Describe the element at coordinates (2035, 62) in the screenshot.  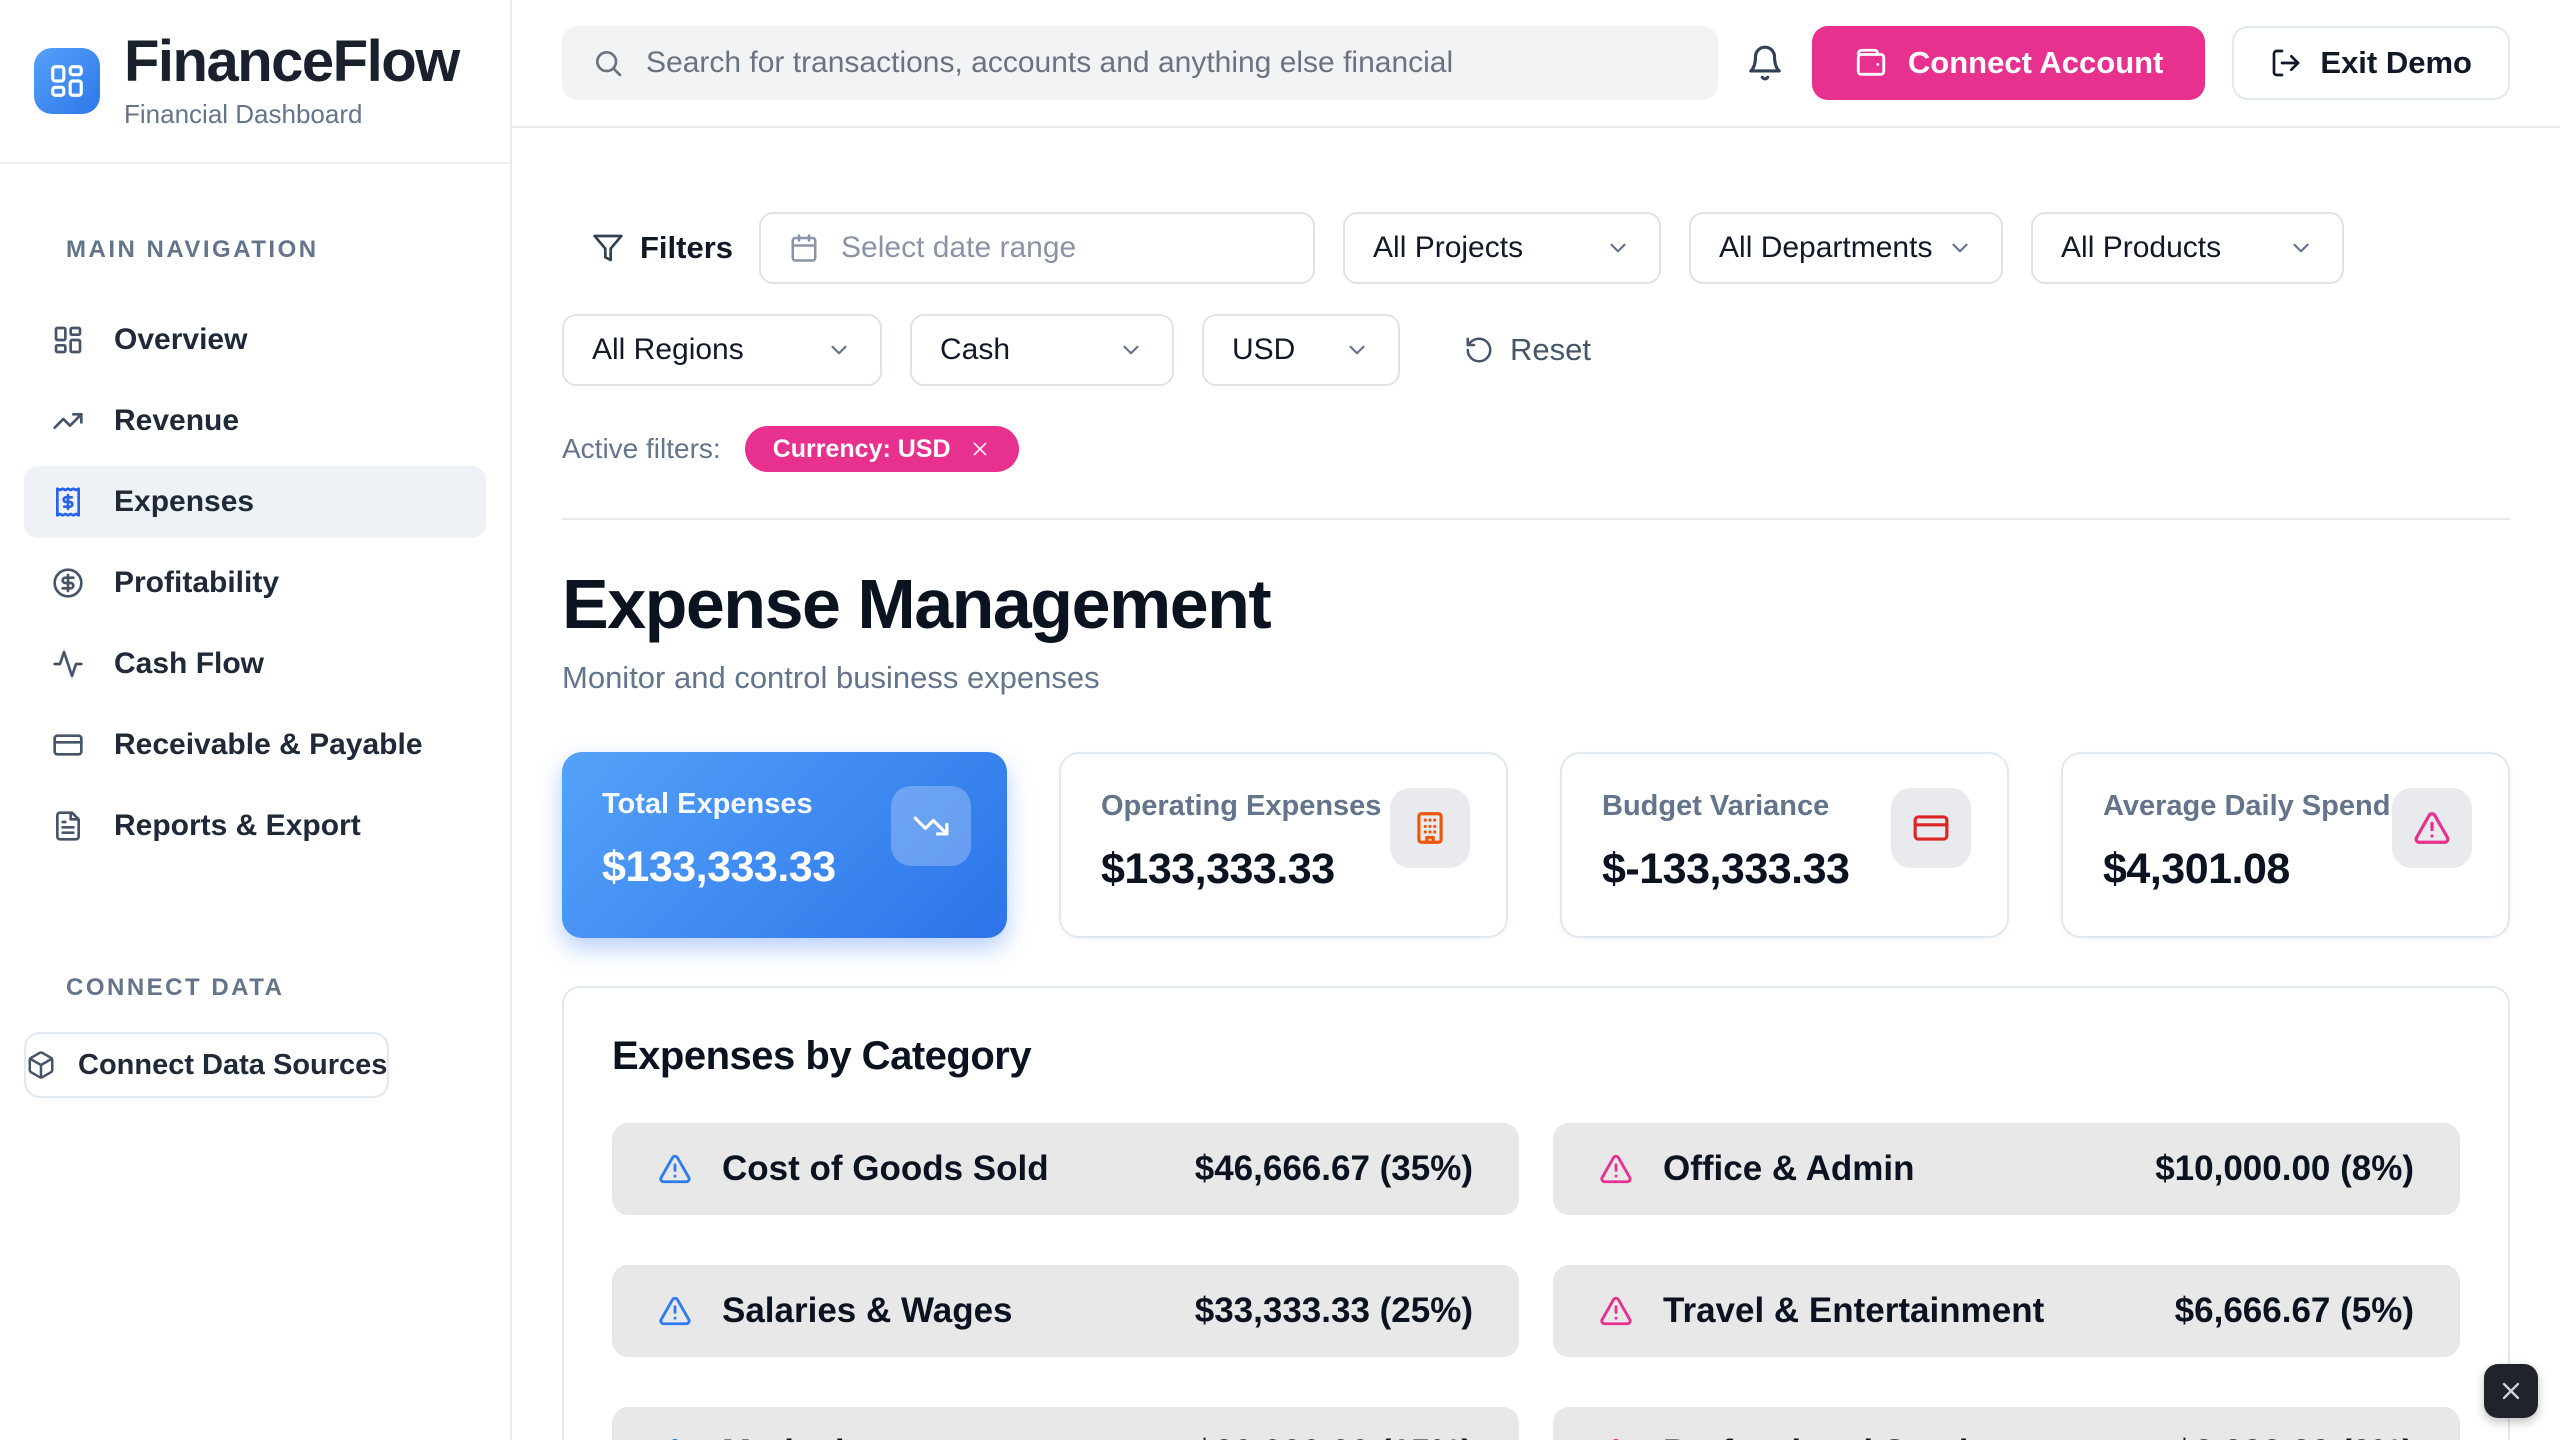
I see `connect-account-label: Connect Account` at that location.